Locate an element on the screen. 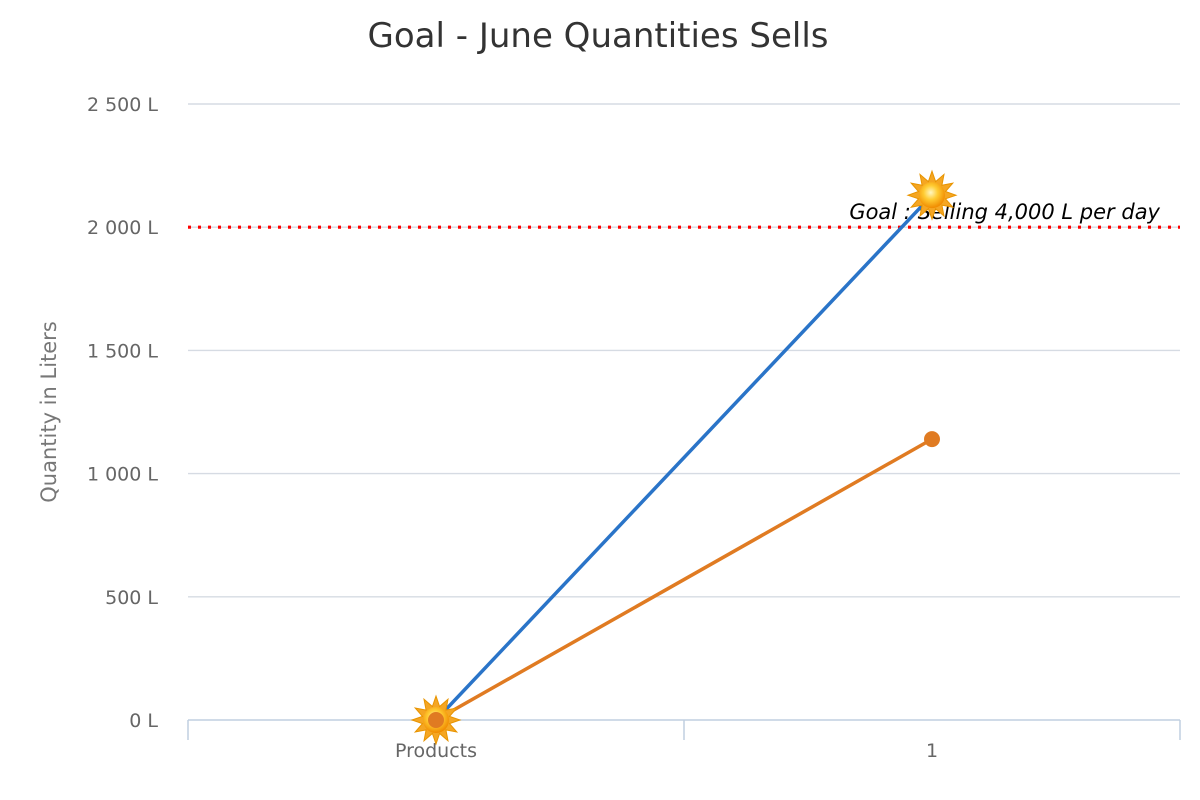 This screenshot has height=800, width=1200. sun-marker is located at coordinates (932, 195).